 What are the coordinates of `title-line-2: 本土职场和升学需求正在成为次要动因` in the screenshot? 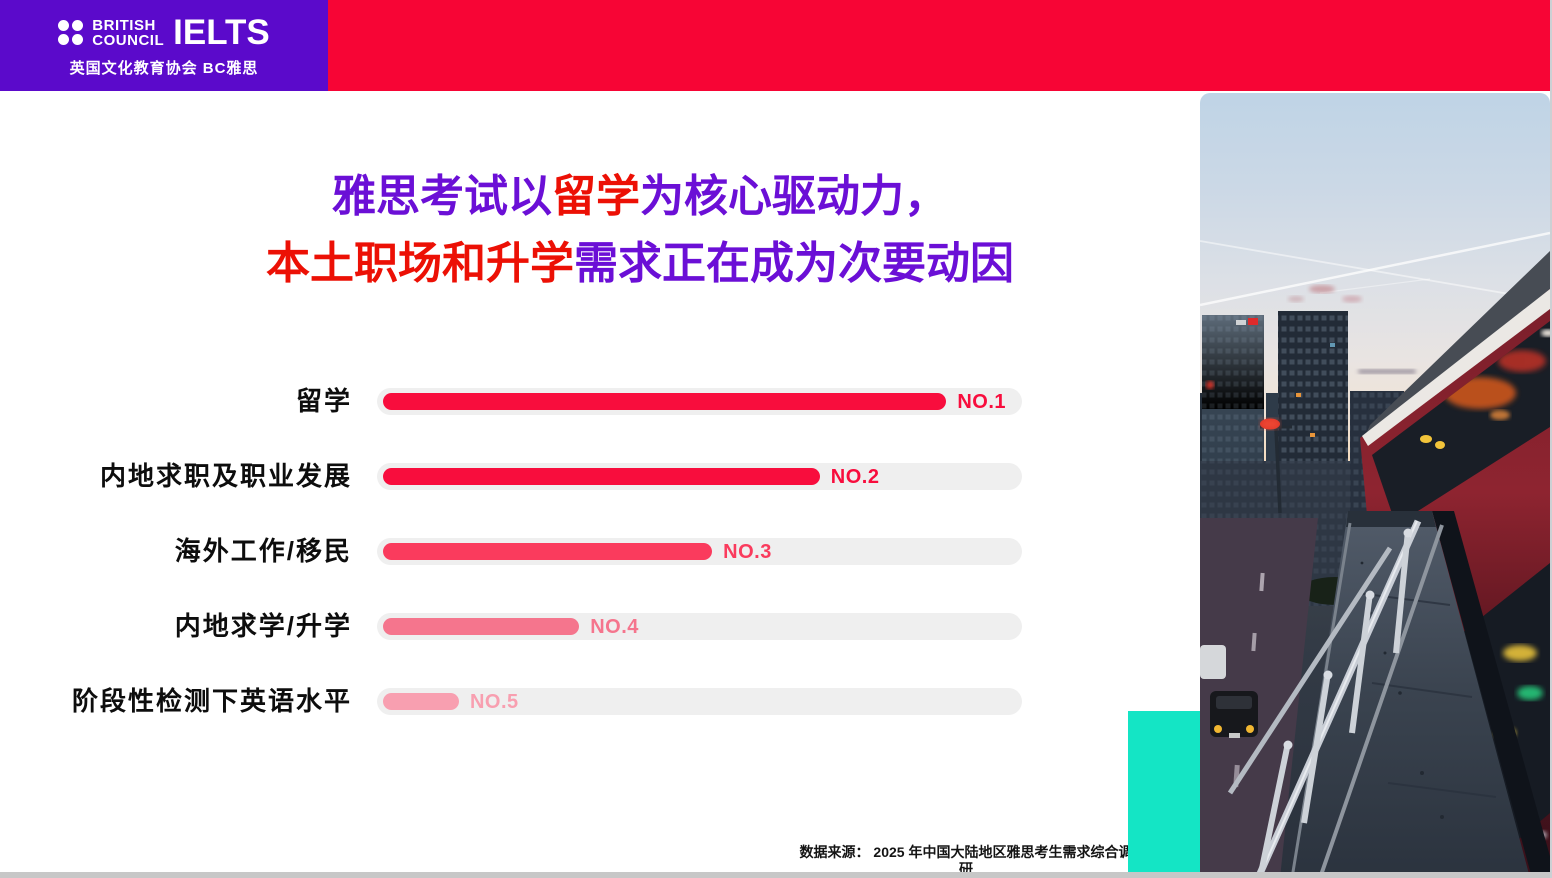 It's located at (640, 263).